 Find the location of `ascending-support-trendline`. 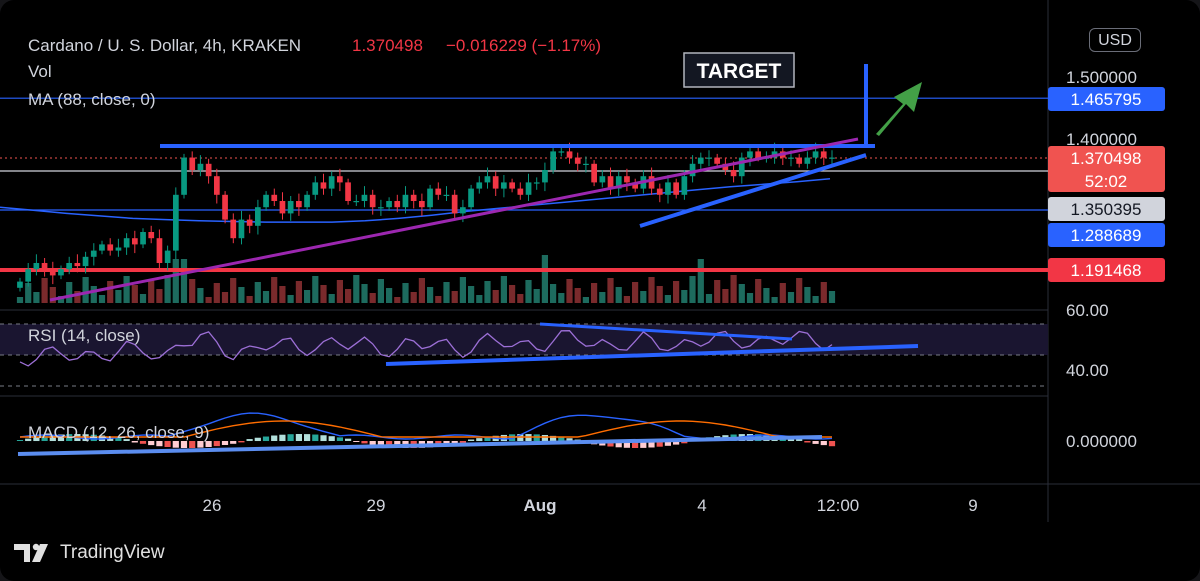

ascending-support-trendline is located at coordinates (753, 190).